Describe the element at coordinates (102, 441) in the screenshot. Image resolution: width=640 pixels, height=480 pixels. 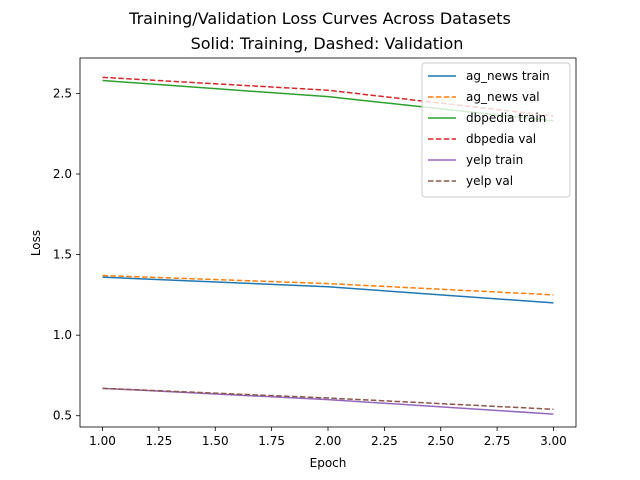
I see `x-tick-label: 1.00` at that location.